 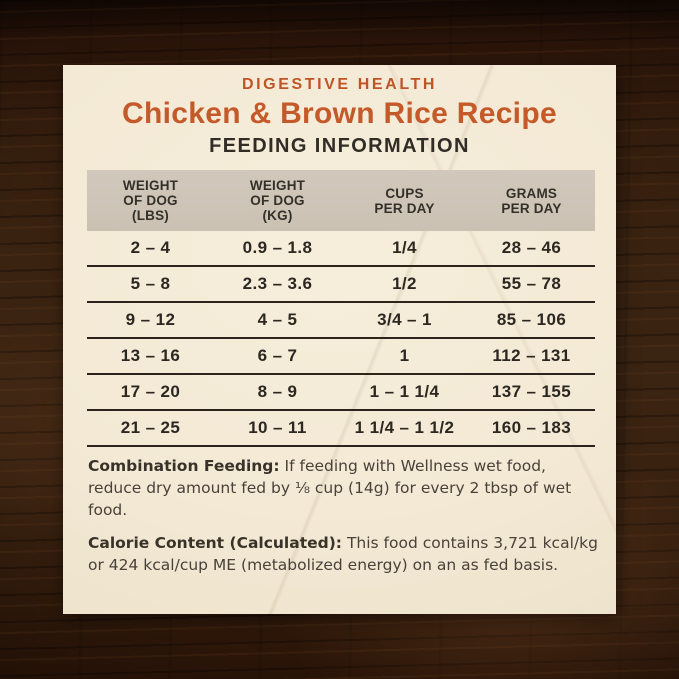 I want to click on cell-grams: 85 – 106, so click(x=531, y=319).